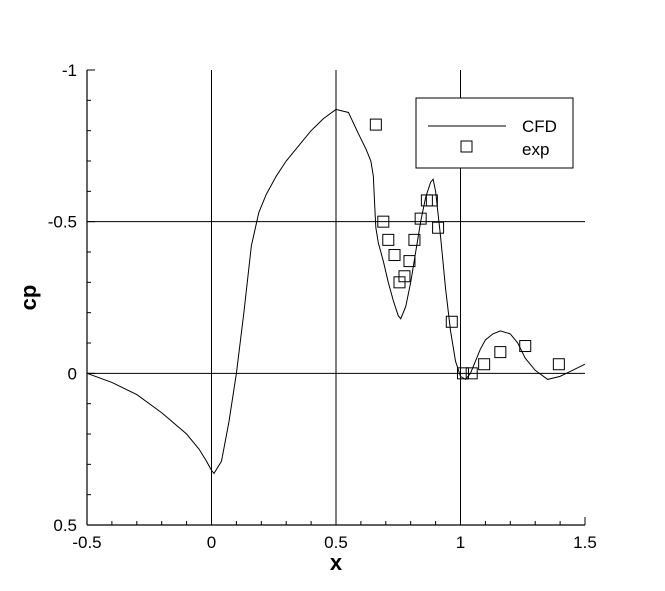  Describe the element at coordinates (535, 149) in the screenshot. I see `legend-exp-label: exp` at that location.